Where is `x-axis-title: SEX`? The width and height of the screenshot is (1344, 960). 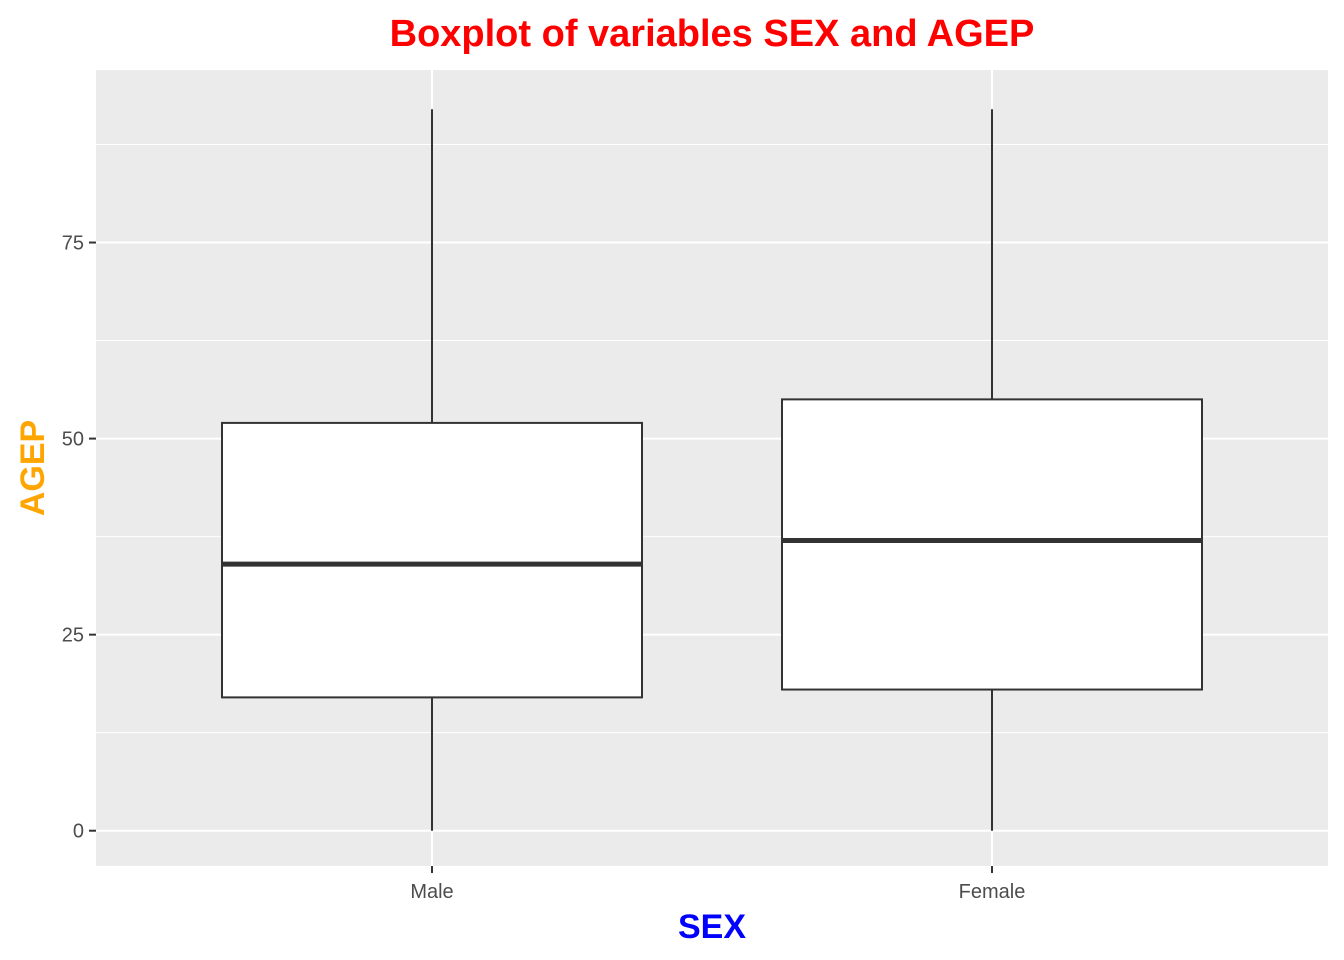
x-axis-title: SEX is located at coordinates (712, 927).